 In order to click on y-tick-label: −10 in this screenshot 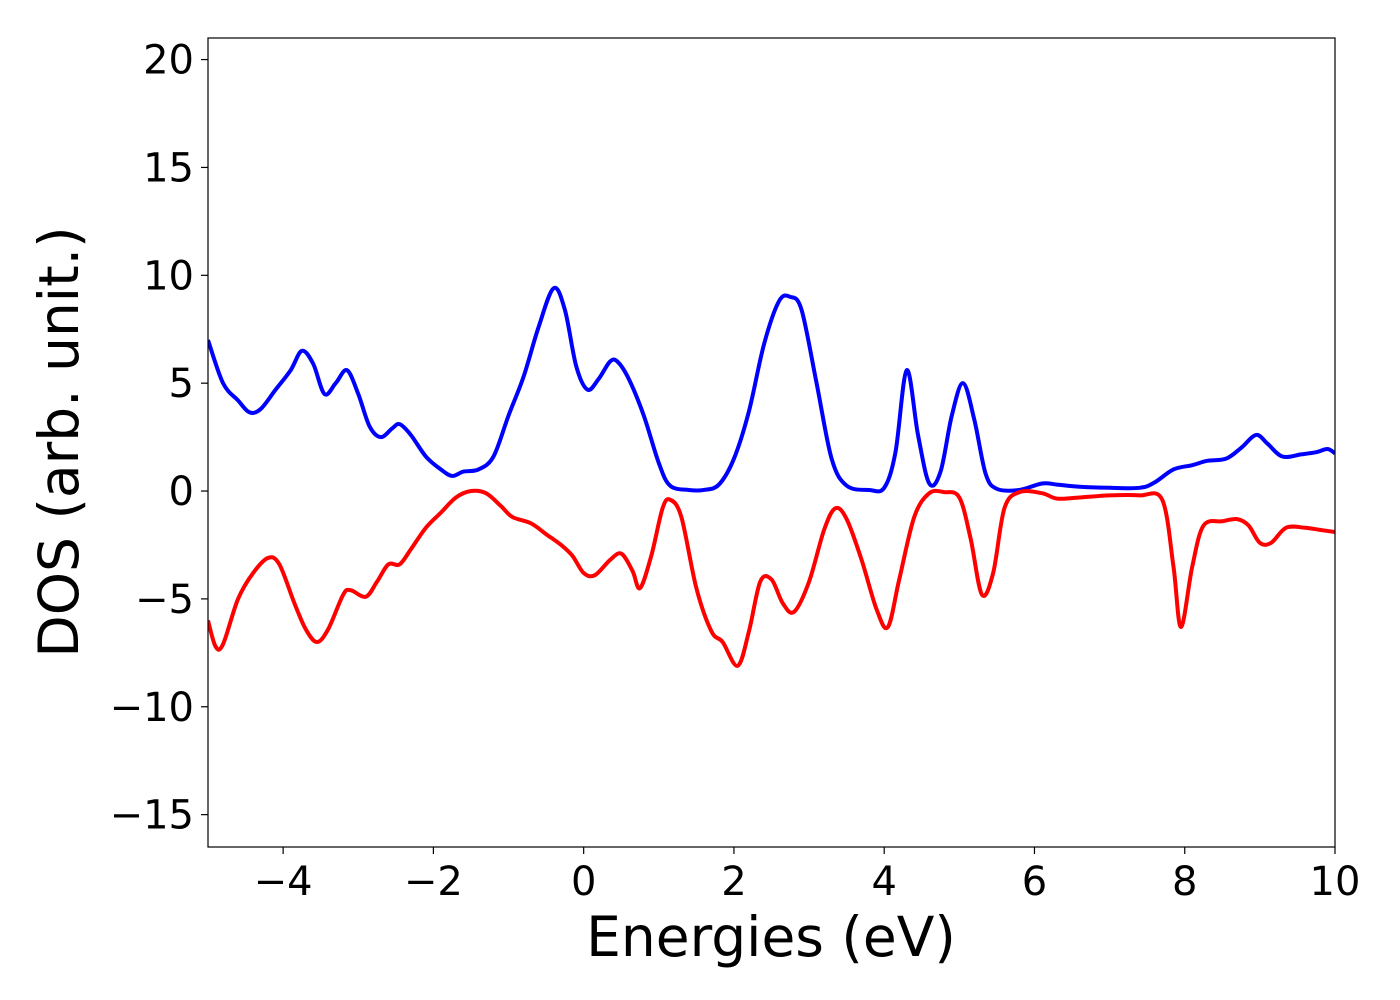, I will do `click(152, 708)`.